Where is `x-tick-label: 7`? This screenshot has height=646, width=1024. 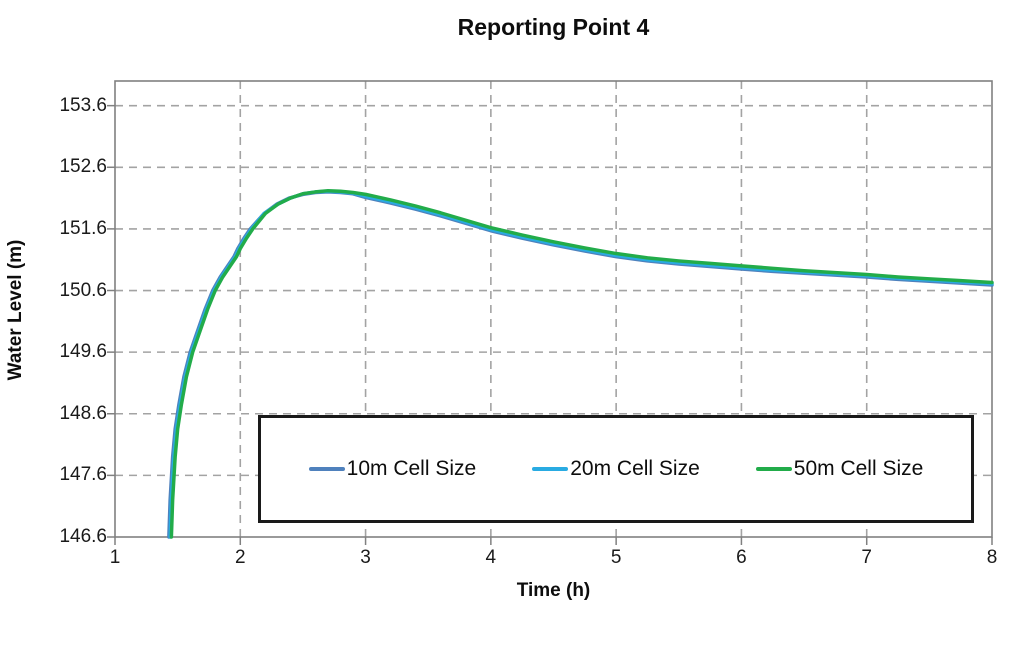
x-tick-label: 7 is located at coordinates (866, 557).